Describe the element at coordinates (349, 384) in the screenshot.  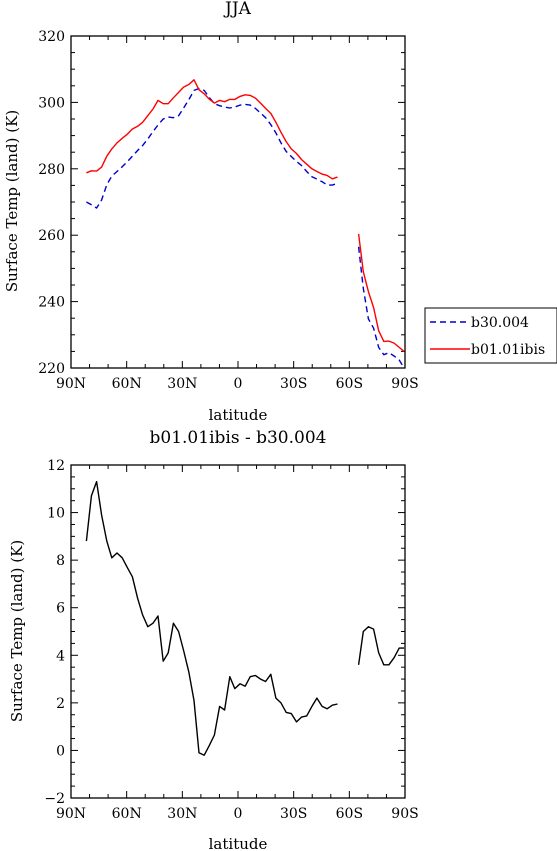
I see `top-chart-x-tick-label: 60S` at that location.